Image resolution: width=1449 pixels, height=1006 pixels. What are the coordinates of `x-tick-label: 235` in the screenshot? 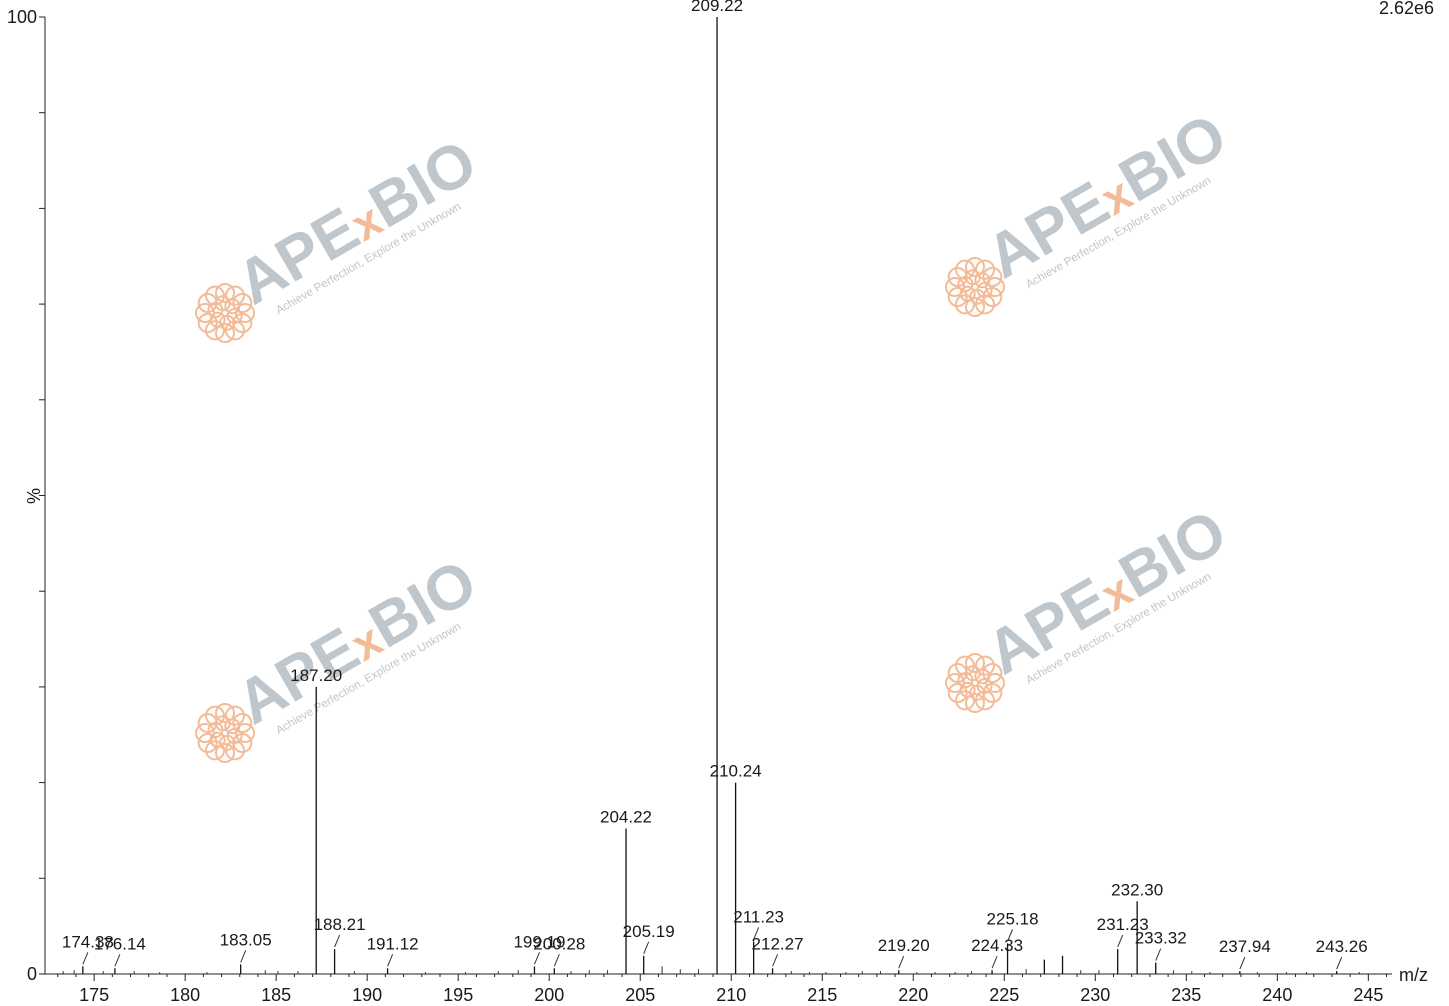 It's located at (1186, 995).